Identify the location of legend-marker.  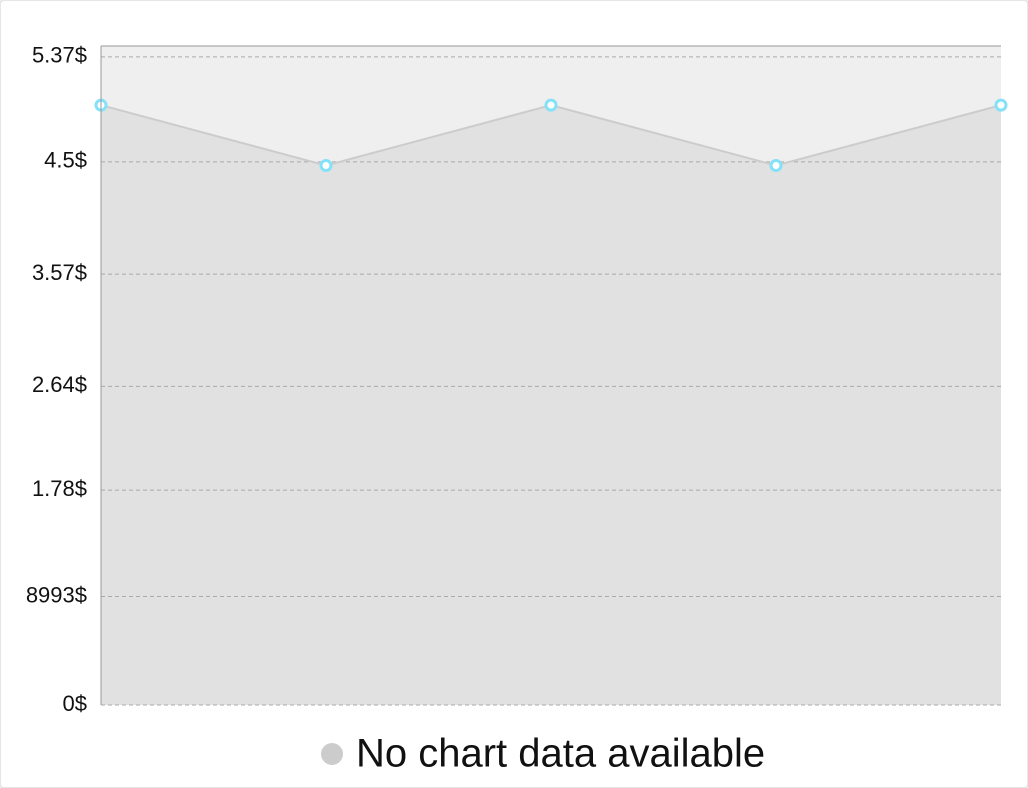
(332, 754).